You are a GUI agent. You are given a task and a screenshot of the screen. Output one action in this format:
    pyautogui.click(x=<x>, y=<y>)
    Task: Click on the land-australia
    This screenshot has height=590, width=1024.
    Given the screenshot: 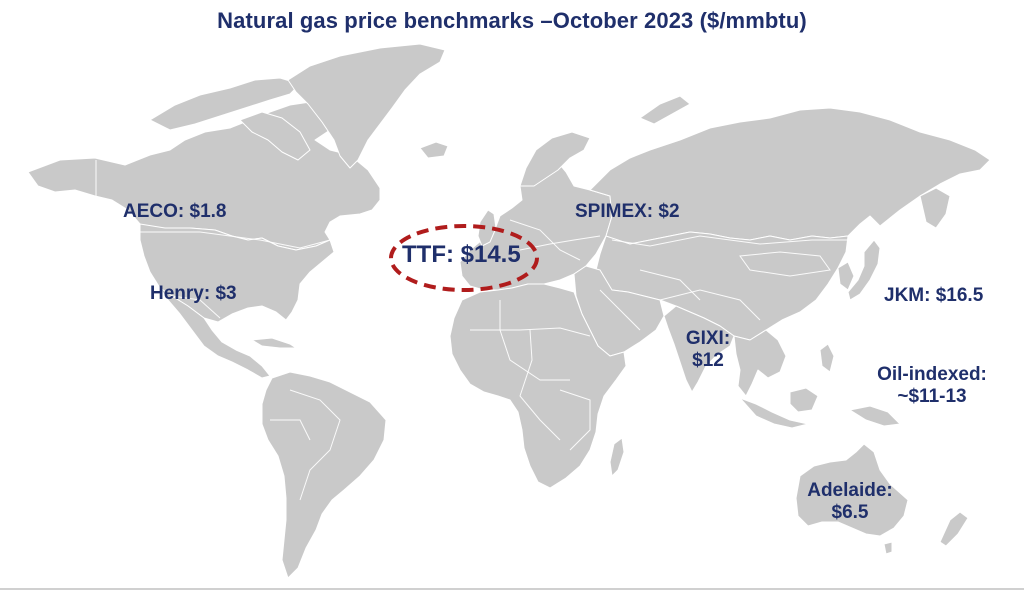 What is the action you would take?
    pyautogui.click(x=852, y=490)
    